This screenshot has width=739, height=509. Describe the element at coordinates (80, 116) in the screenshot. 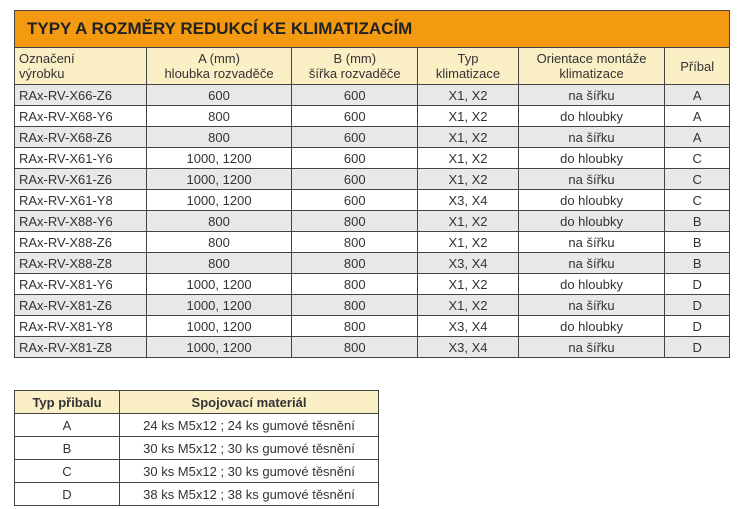

I see `table-cell: RAx-RV-X68-Y6` at that location.